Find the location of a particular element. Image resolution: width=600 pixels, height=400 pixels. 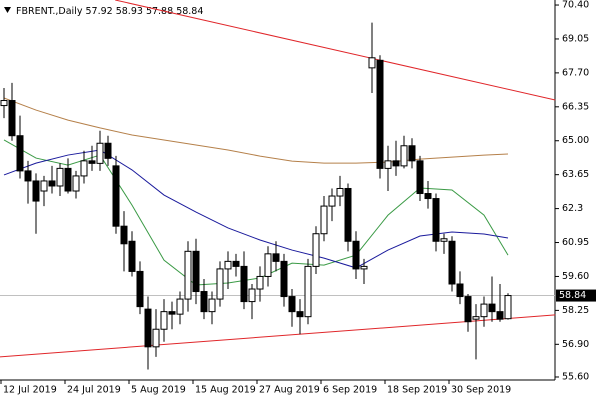

trendline is located at coordinates (278, 336).